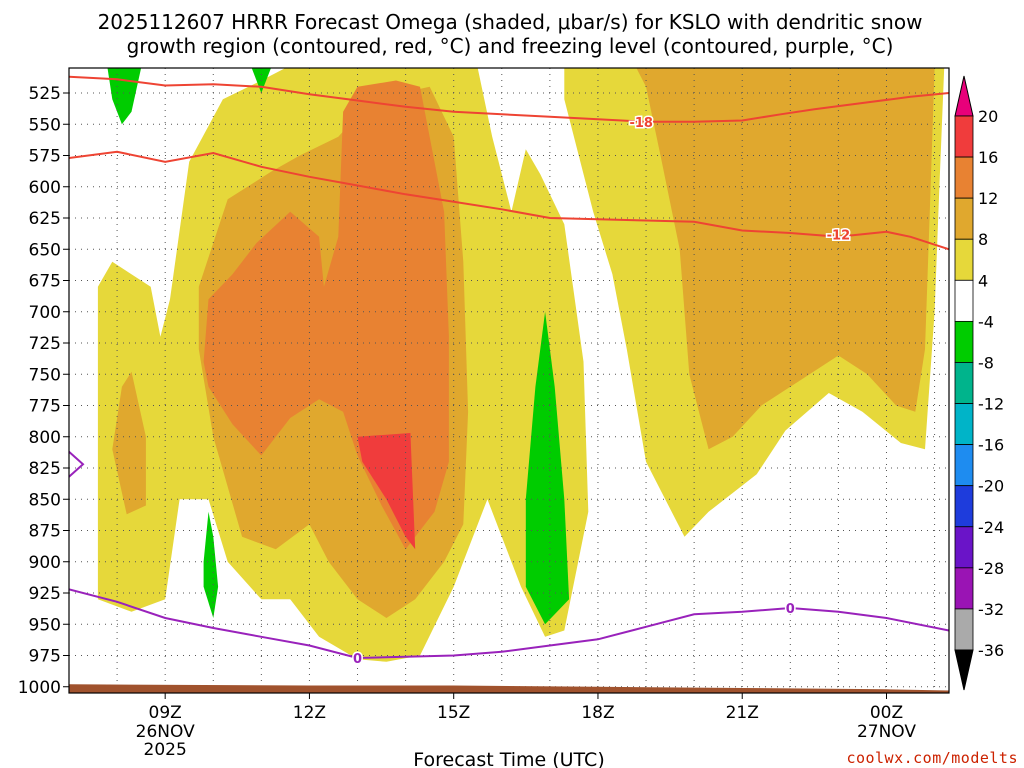 The width and height of the screenshot is (1024, 768). Describe the element at coordinates (991, 527) in the screenshot. I see `colorbar-label-10: -24` at that location.